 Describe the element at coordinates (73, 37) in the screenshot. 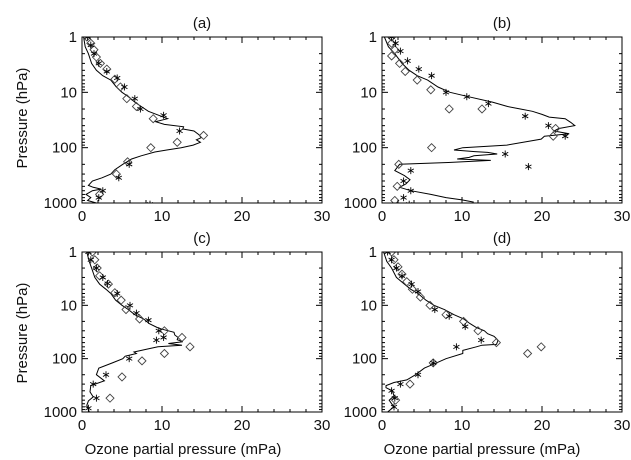

I see `y-tick-label: 1` at that location.